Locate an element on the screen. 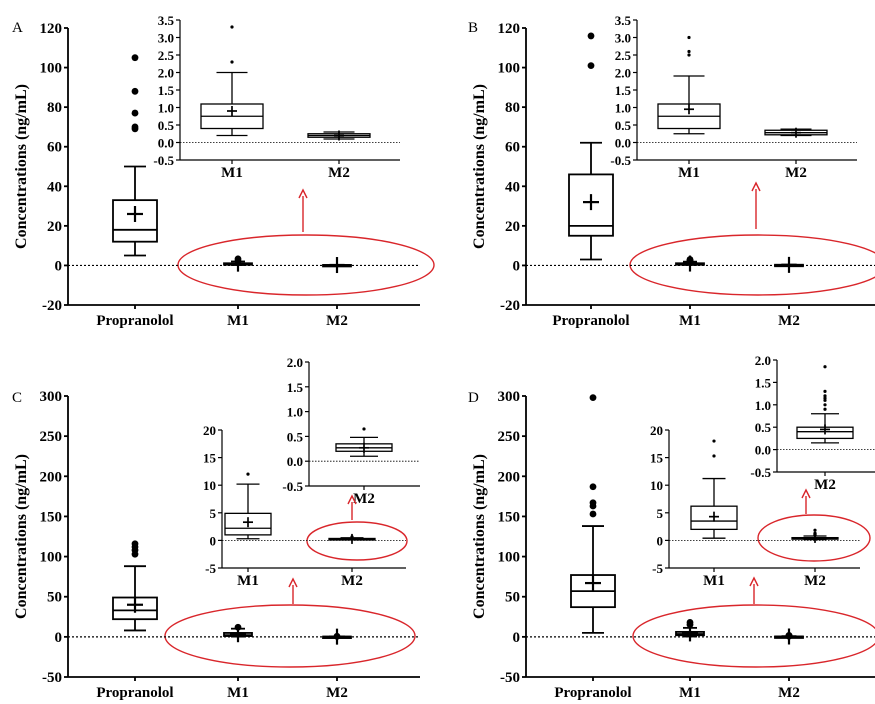 Image resolution: width=875 pixels, height=704 pixels. inset-ytick-label-3: 1.0 is located at coordinates (166, 108).